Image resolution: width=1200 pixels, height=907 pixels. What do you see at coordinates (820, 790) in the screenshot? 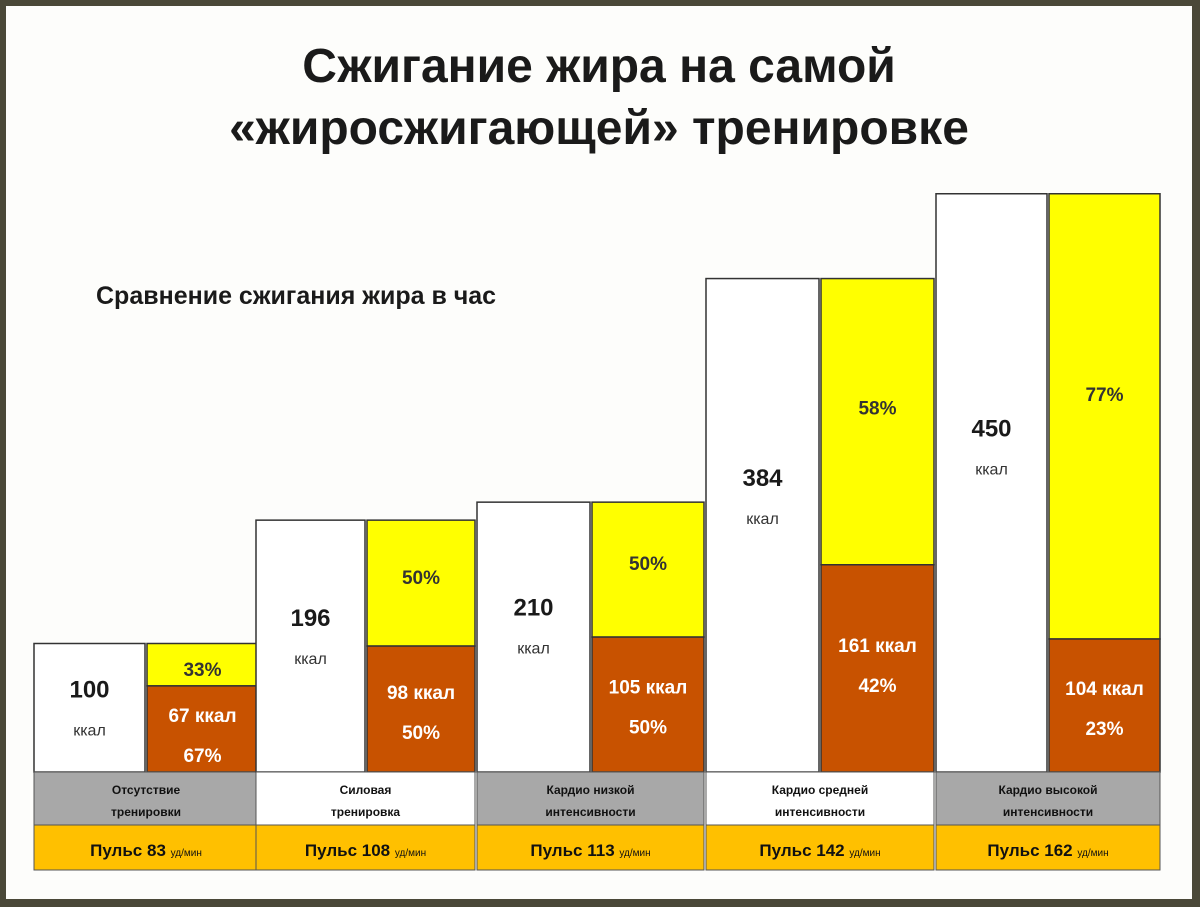
I see `category-label-line1: Кардио средней` at bounding box center [820, 790].